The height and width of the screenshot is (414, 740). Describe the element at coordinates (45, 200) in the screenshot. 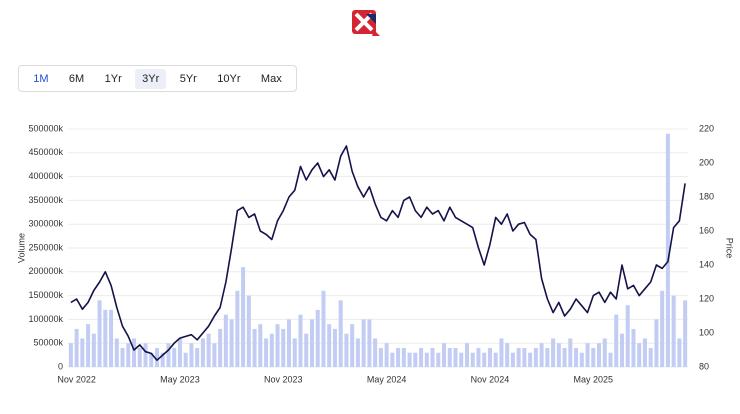

I see `y-tick-label: 350000k` at that location.